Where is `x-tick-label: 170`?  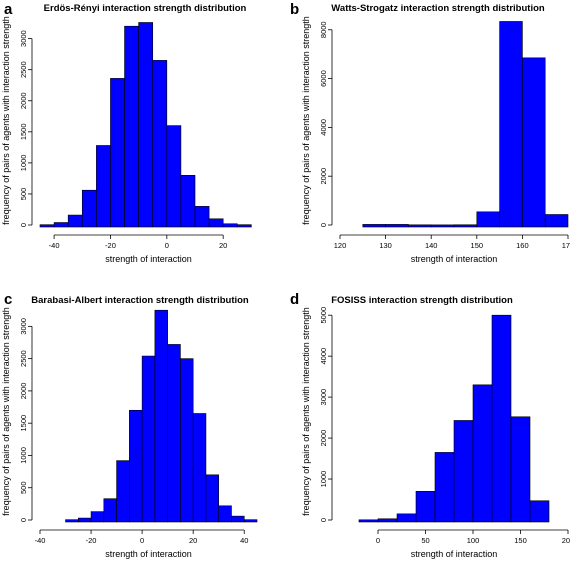
x-tick-label: 170 is located at coordinates (566, 245).